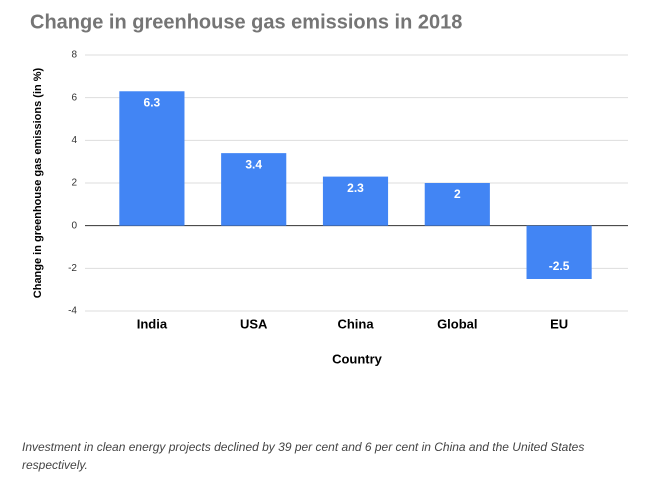 The height and width of the screenshot is (485, 651). What do you see at coordinates (74, 97) in the screenshot?
I see `y-tick-label: 6` at bounding box center [74, 97].